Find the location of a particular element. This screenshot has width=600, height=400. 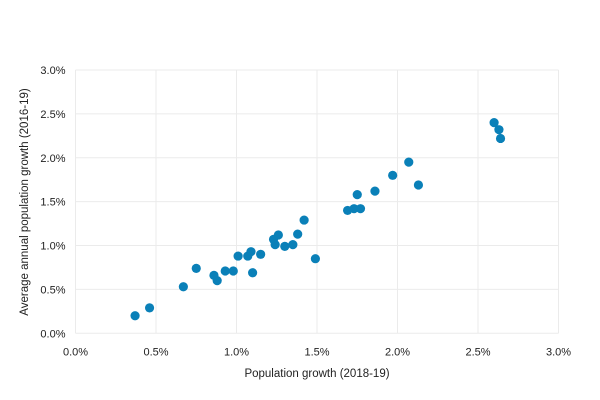

y-tick-label: 1.5% is located at coordinates (52, 203).